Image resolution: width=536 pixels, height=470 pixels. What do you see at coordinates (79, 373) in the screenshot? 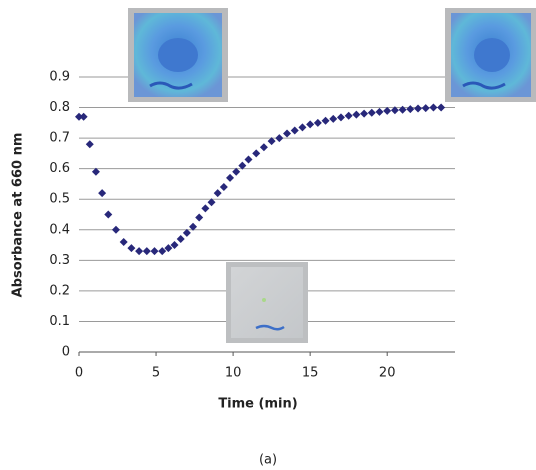
I see `x-tick-label: 0` at bounding box center [79, 373].